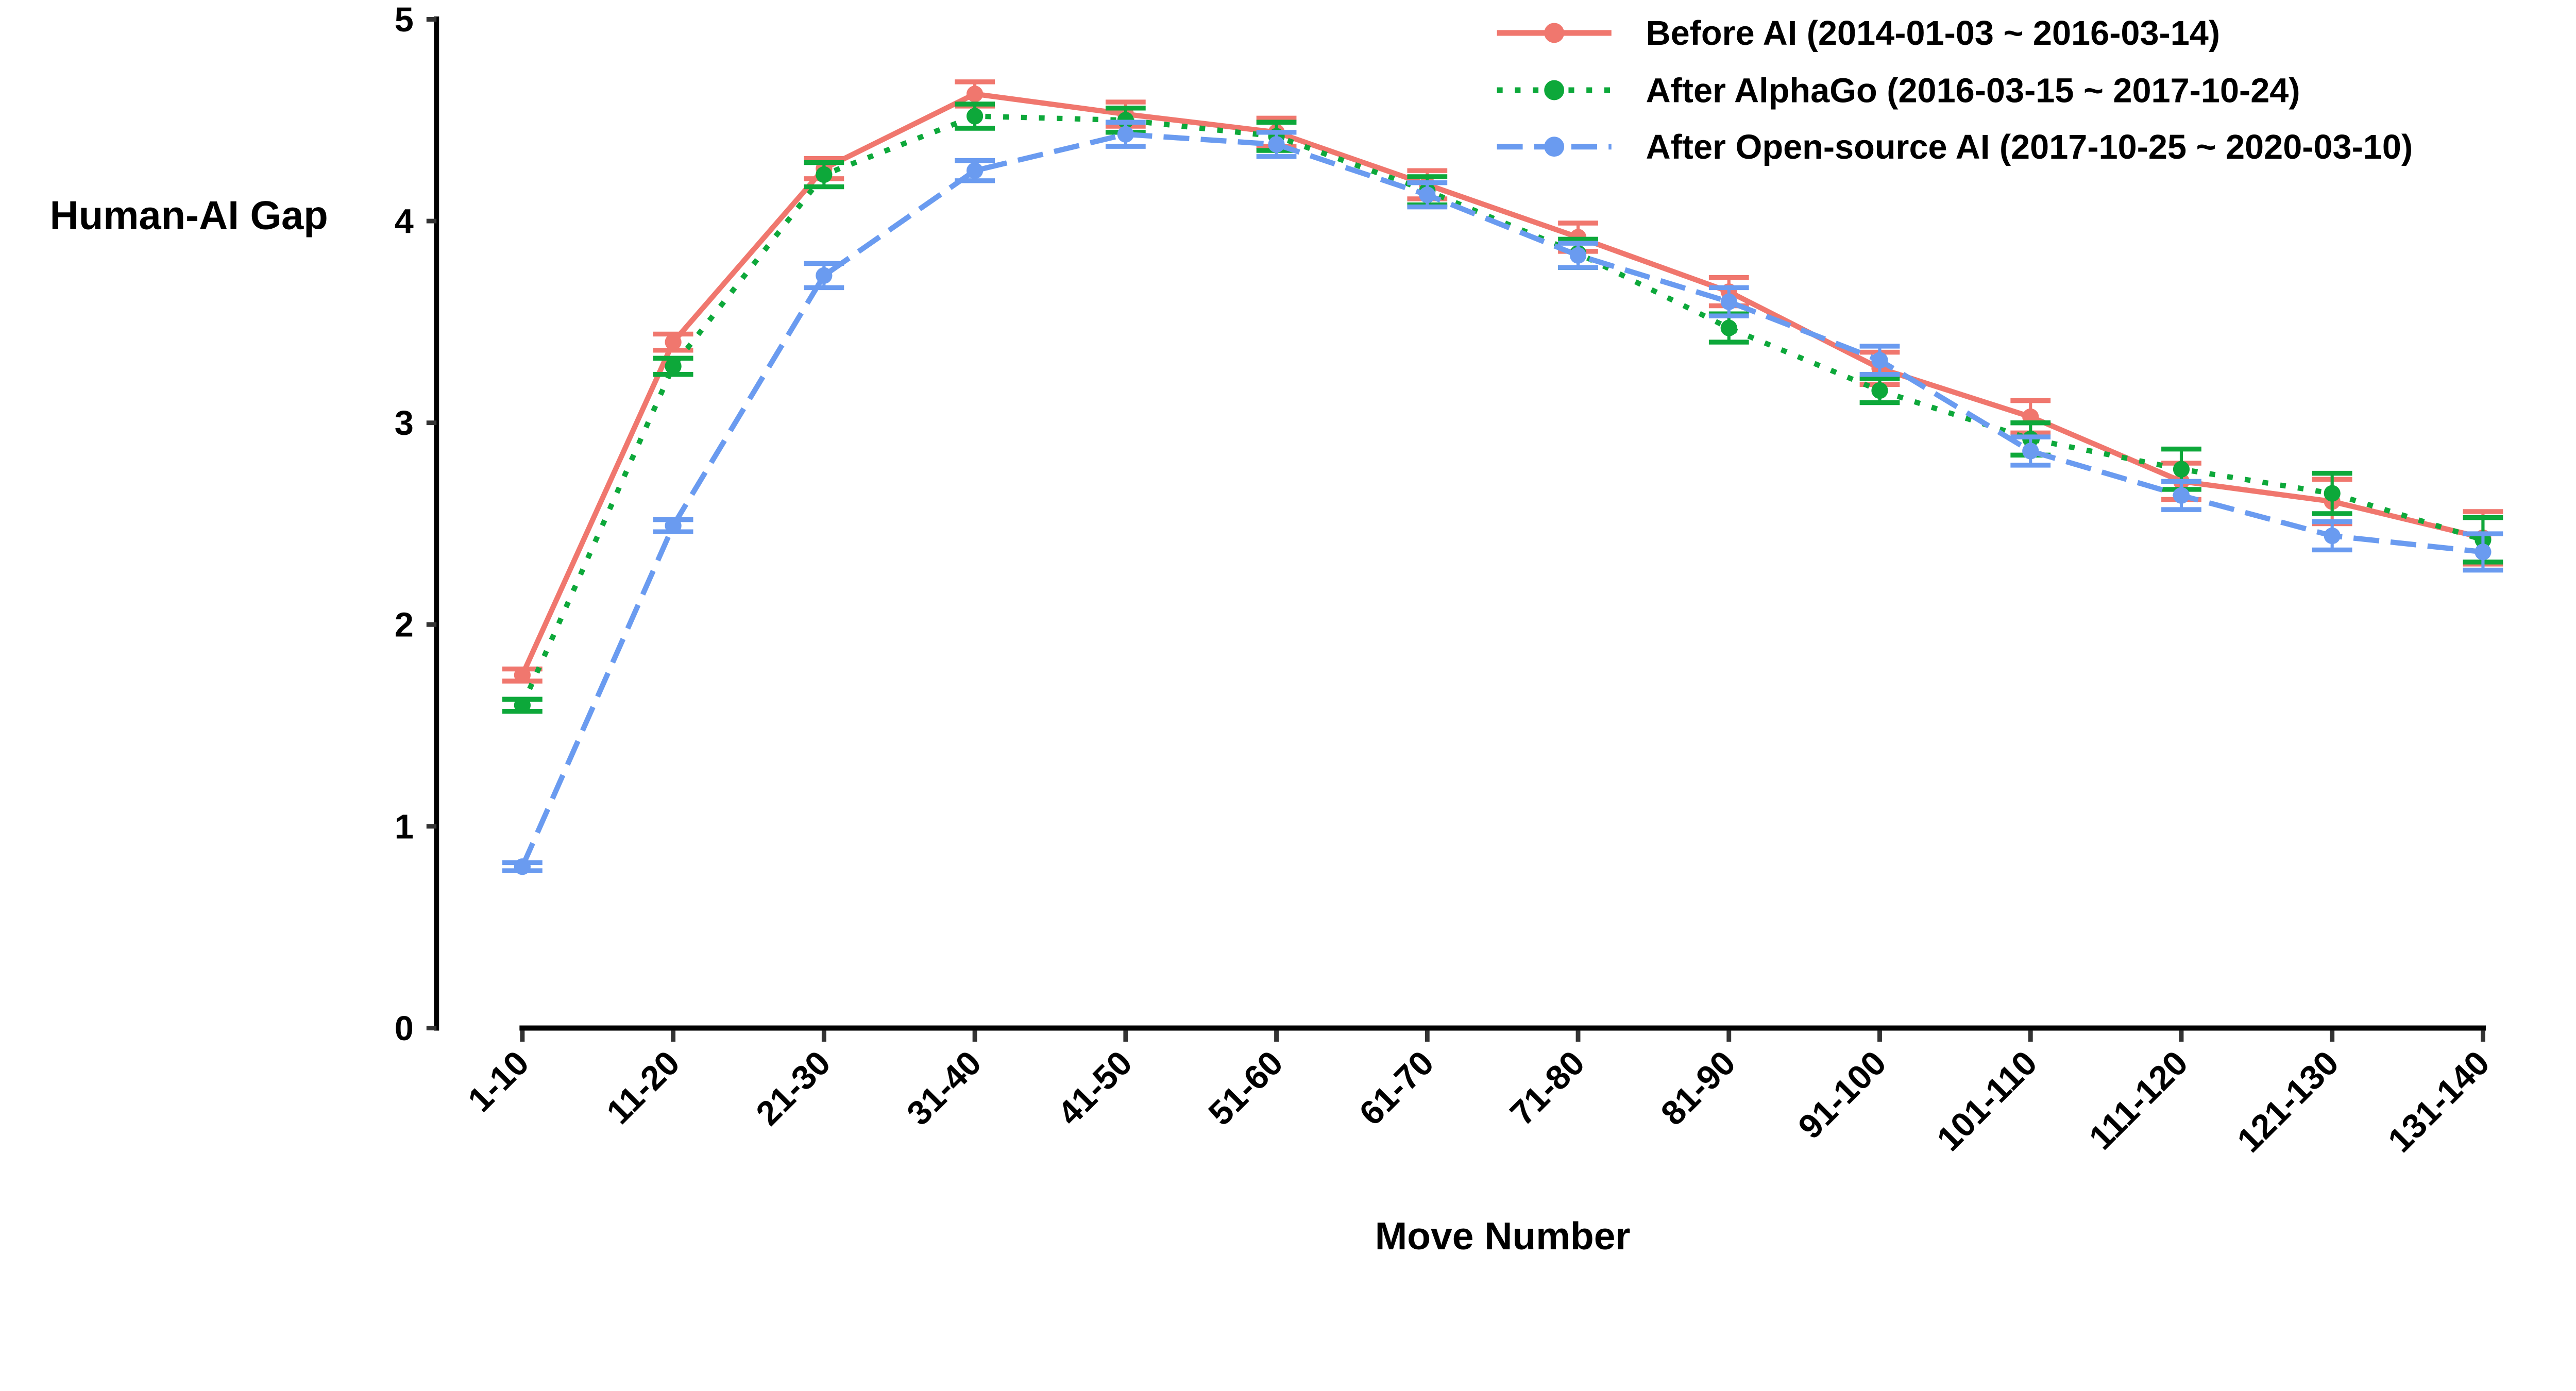 The width and height of the screenshot is (2576, 1391). I want to click on legend-label: Before AI (2014-01-03 ~ 2016-03-14), so click(1933, 33).